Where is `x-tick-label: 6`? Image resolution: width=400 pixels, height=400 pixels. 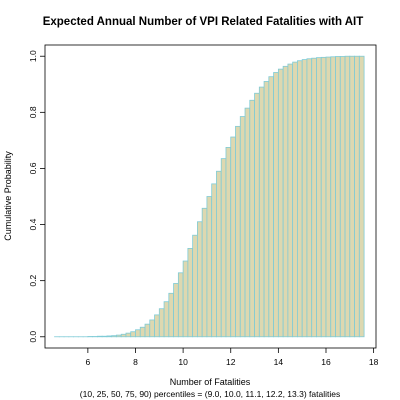
x-tick-label: 6 is located at coordinates (87, 362).